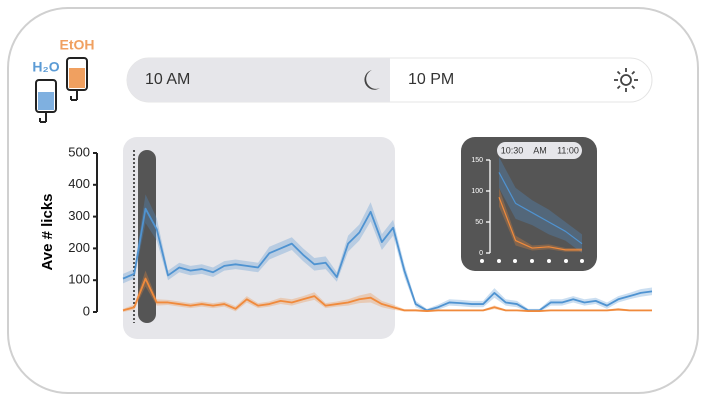  What do you see at coordinates (79, 215) in the screenshot?
I see `y-tick-label: 300` at bounding box center [79, 215].